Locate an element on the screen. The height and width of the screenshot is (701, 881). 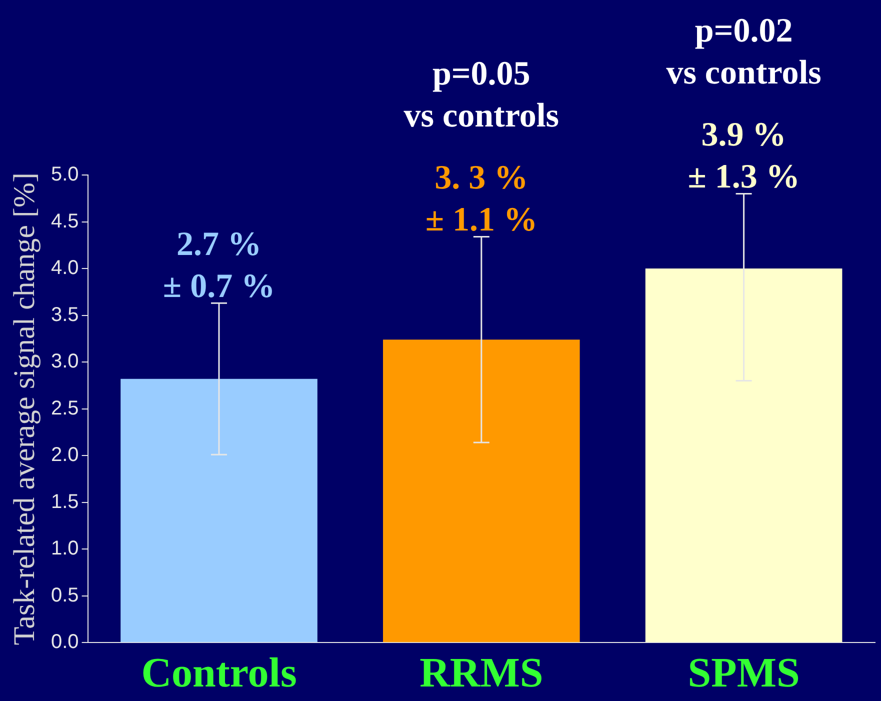
annotation: 3. 3 % ± 1.1 % is located at coordinates (481, 199).